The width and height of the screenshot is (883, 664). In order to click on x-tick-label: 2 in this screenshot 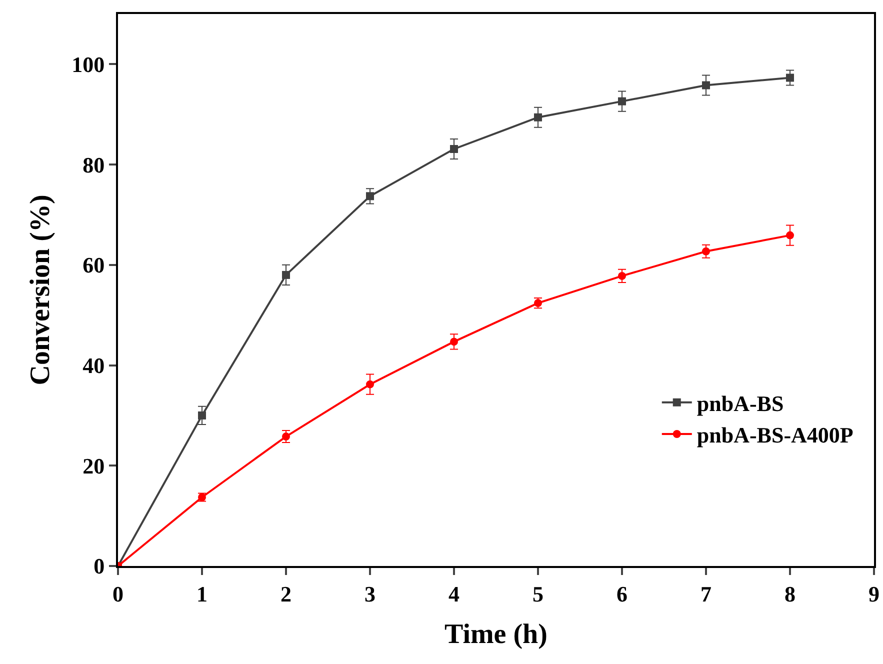, I will do `click(286, 593)`.